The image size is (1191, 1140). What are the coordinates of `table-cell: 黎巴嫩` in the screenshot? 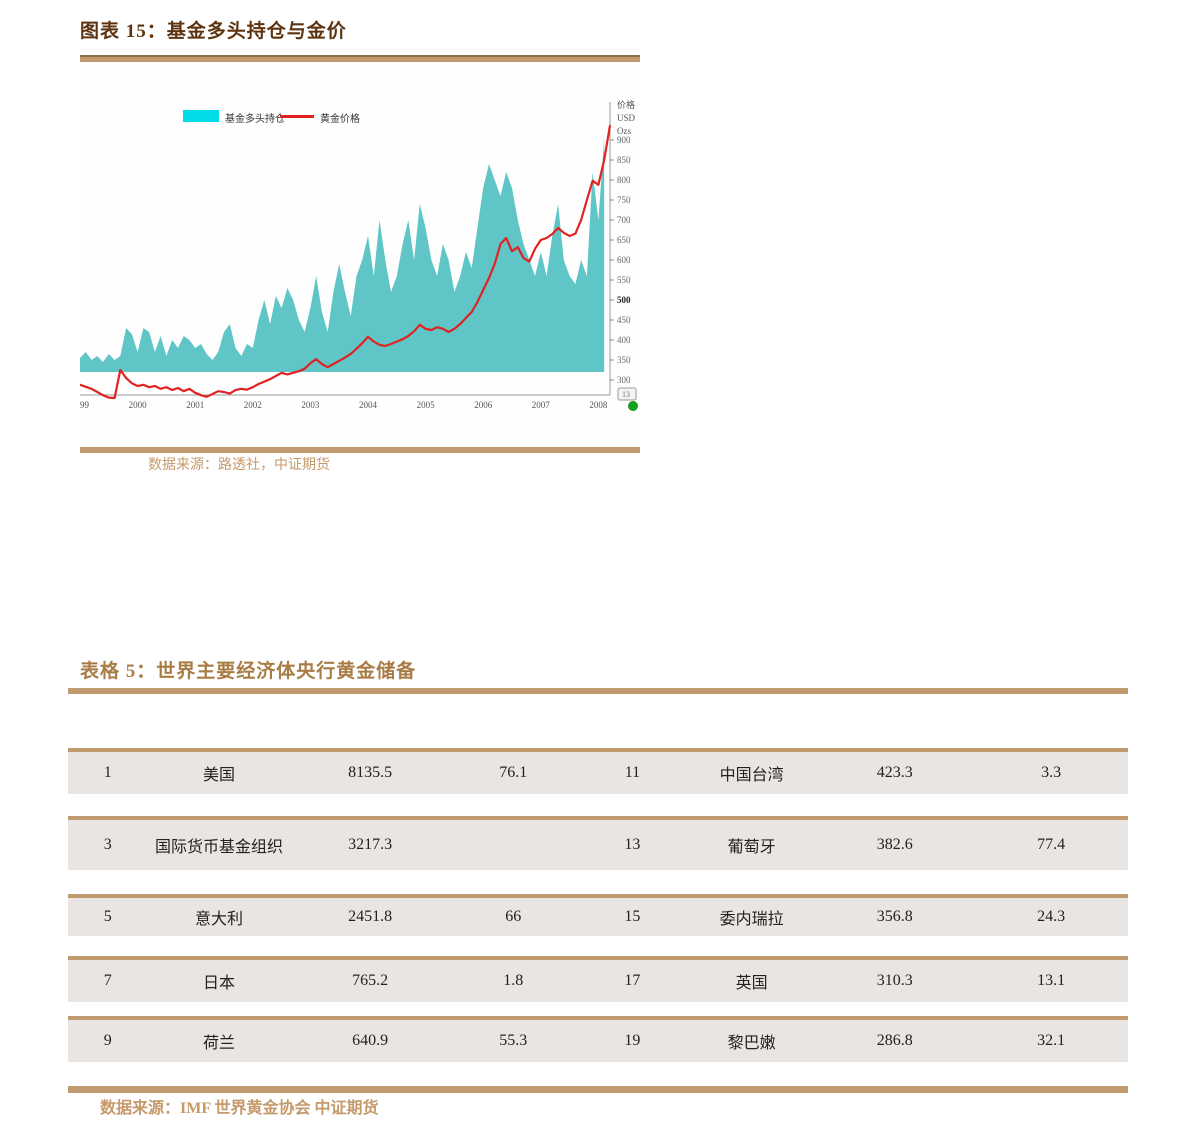 It's located at (751, 1043).